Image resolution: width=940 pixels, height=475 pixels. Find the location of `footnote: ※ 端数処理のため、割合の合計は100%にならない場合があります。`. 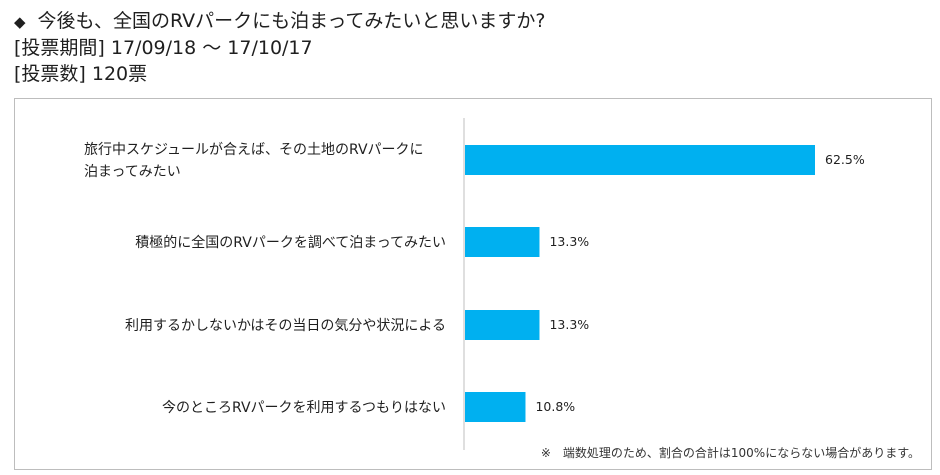

footnote: ※ 端数処理のため、割合の合計は100%にならない場合があります。 is located at coordinates (730, 452).